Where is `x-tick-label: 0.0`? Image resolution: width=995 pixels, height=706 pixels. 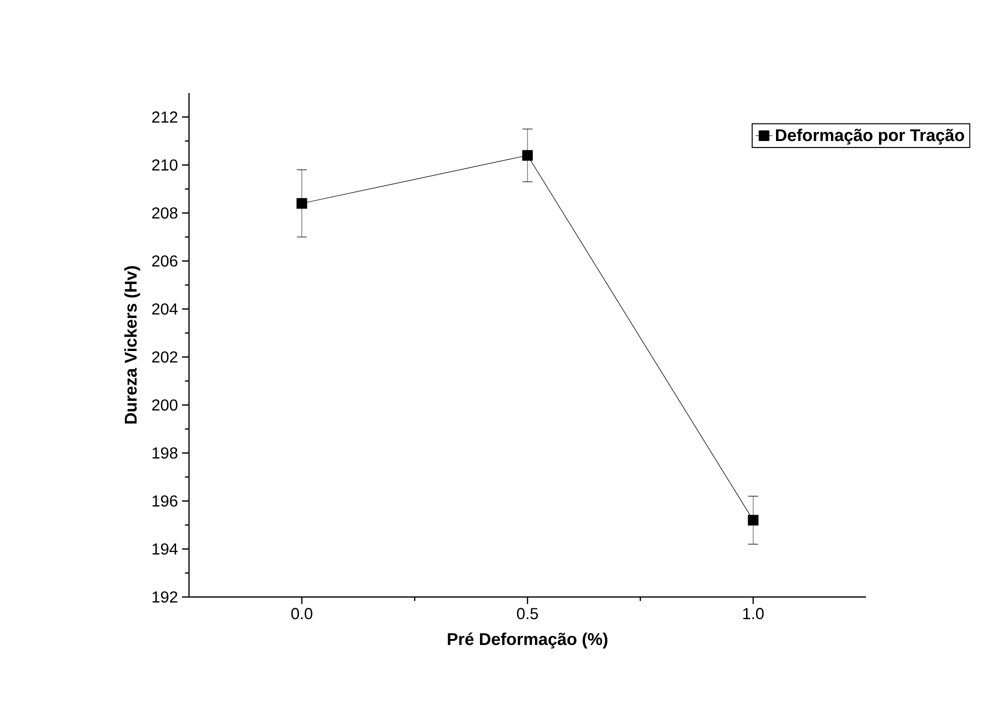 x-tick-label: 0.0 is located at coordinates (301, 614).